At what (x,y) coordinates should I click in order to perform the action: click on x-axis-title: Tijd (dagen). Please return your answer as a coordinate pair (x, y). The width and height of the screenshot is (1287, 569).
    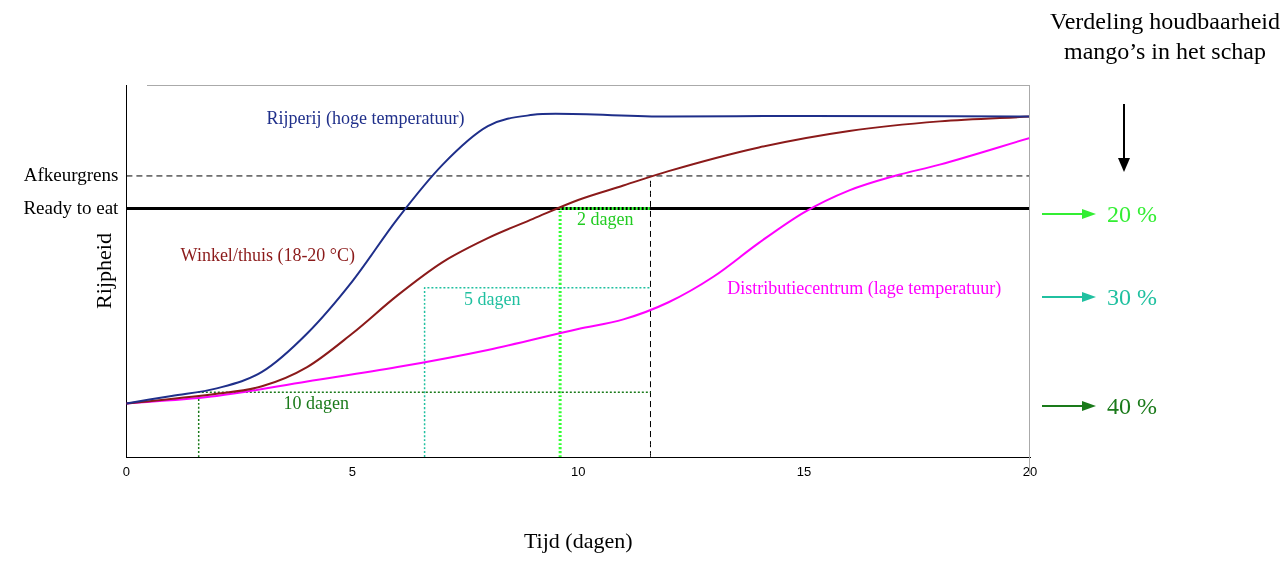
    Looking at the image, I should click on (578, 540).